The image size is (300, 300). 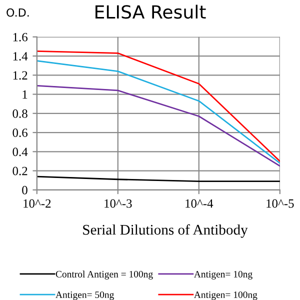 What do you see at coordinates (104, 275) in the screenshot?
I see `legend-label: Control Antigen = 100ng` at bounding box center [104, 275].